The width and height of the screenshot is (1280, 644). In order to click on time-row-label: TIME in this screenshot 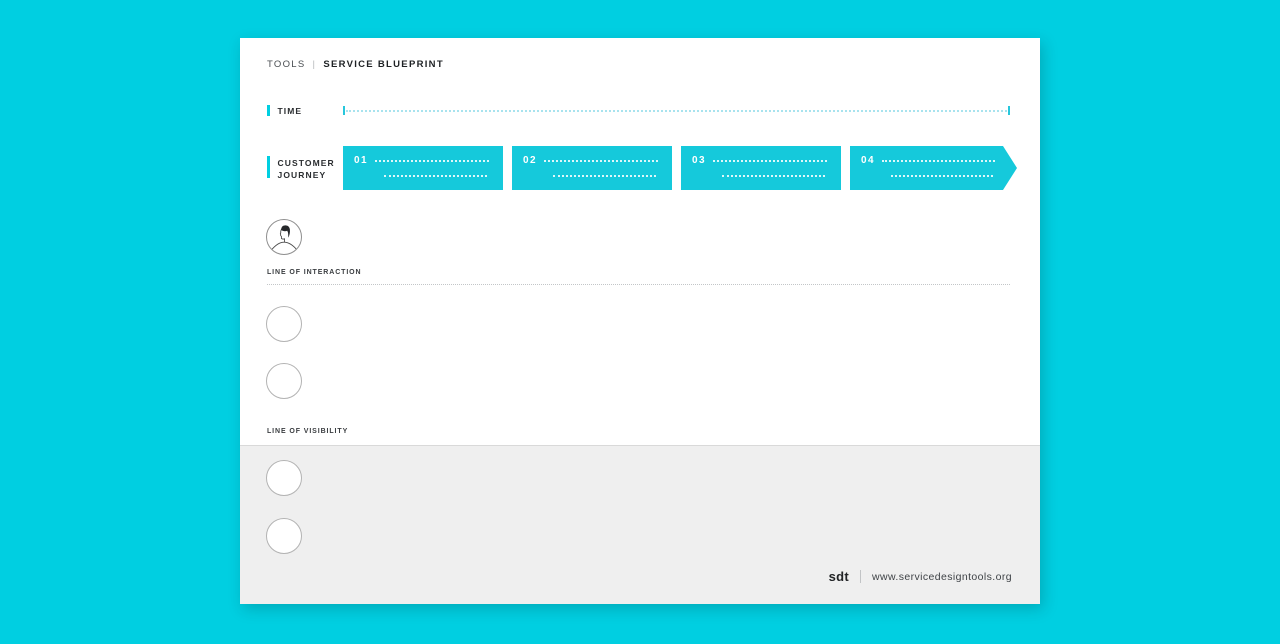, I will do `click(284, 110)`.